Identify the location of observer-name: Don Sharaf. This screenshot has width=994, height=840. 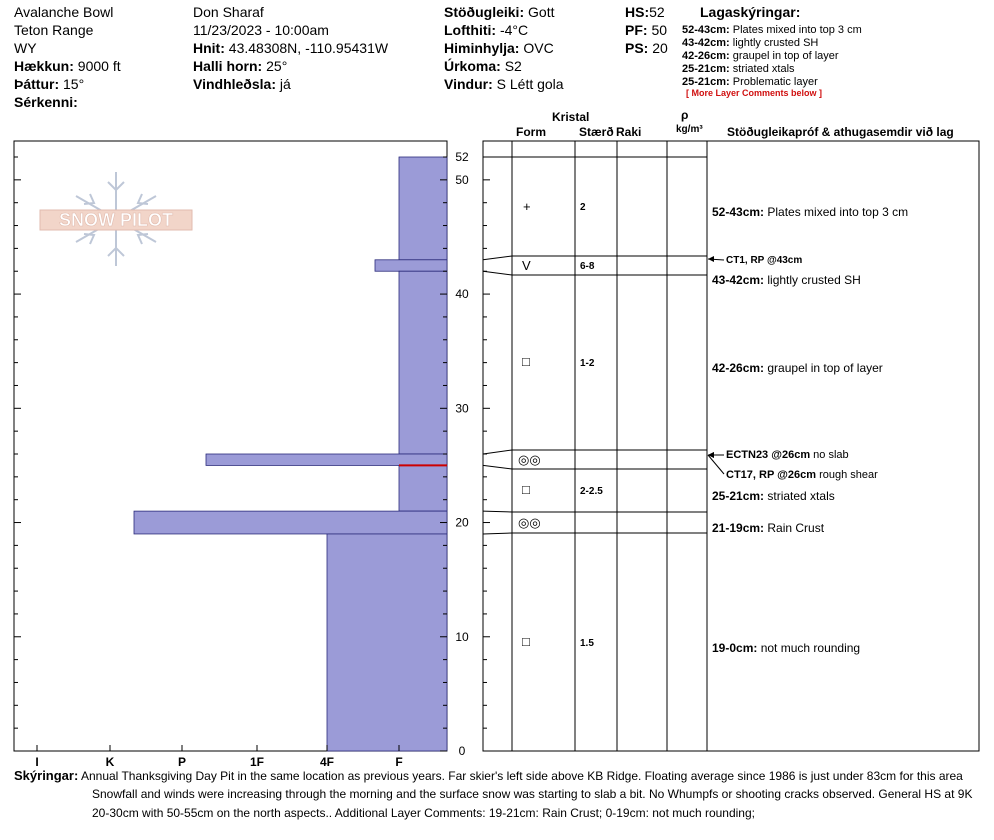
(228, 12).